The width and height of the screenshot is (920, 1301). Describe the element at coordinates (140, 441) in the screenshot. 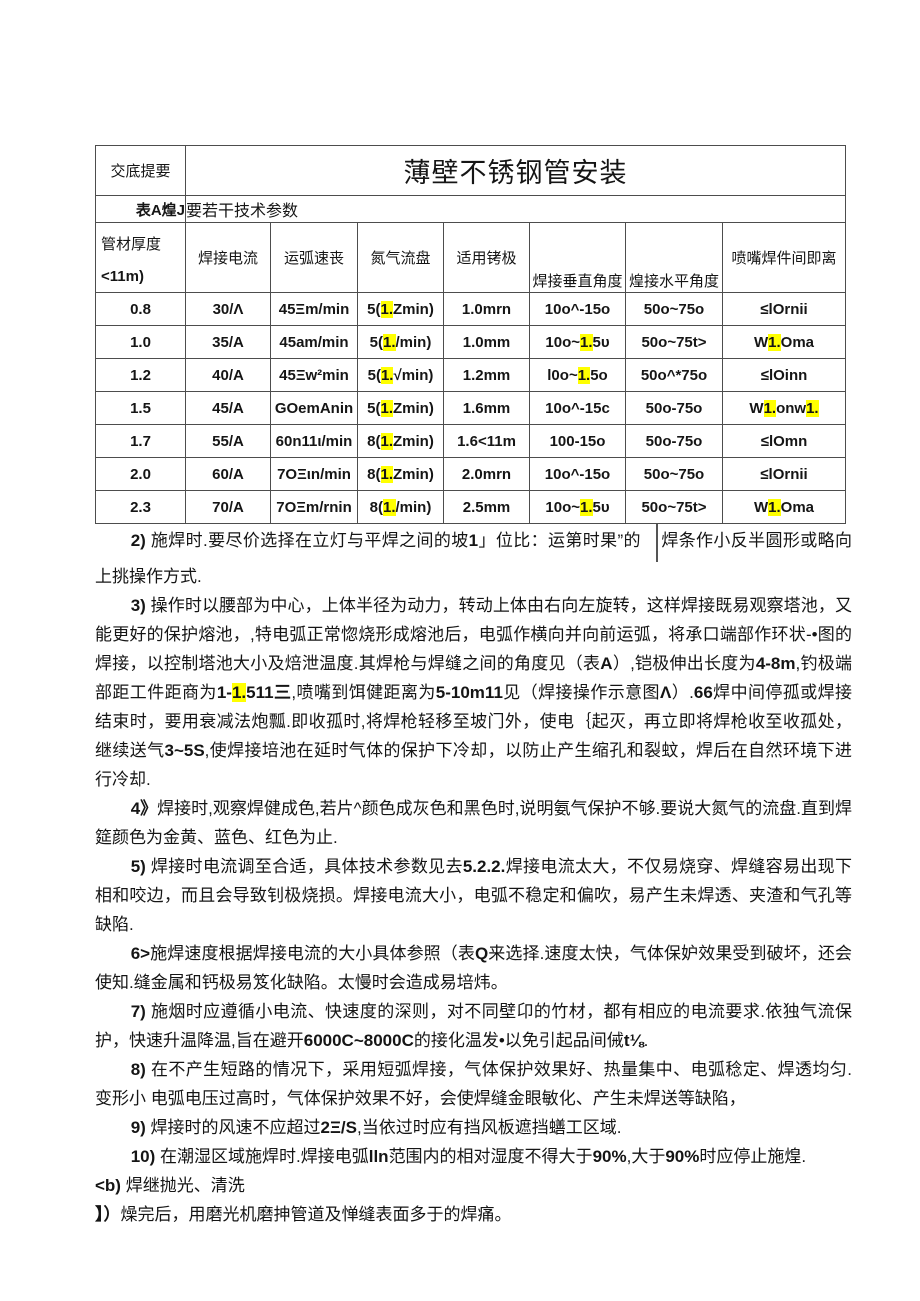

I see `text-segment: 1.7` at that location.